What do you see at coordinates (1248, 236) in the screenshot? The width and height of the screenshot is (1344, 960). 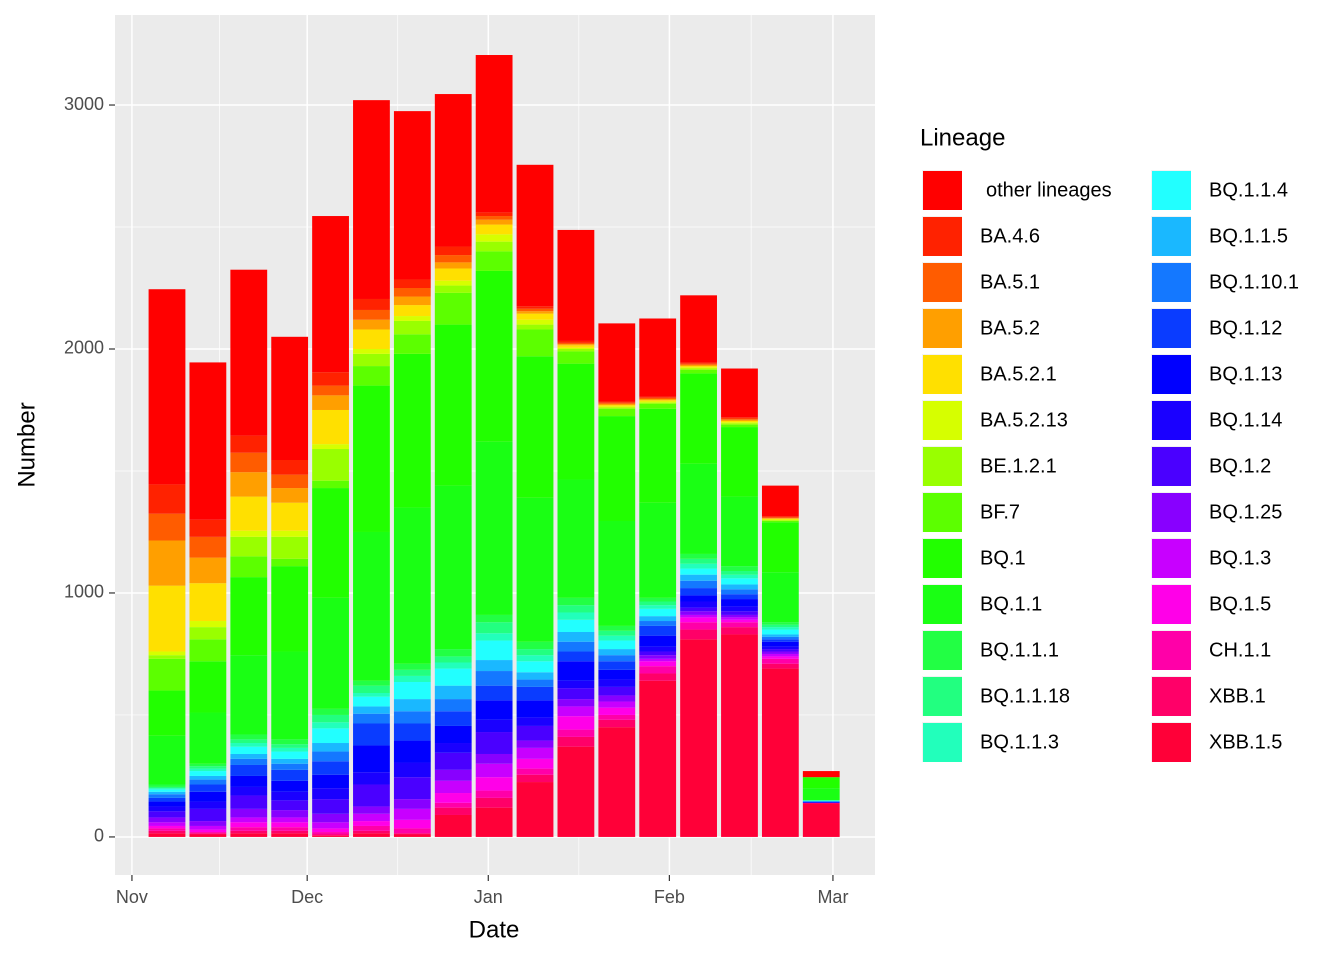 I see `legend-label: BQ.1.1.5` at bounding box center [1248, 236].